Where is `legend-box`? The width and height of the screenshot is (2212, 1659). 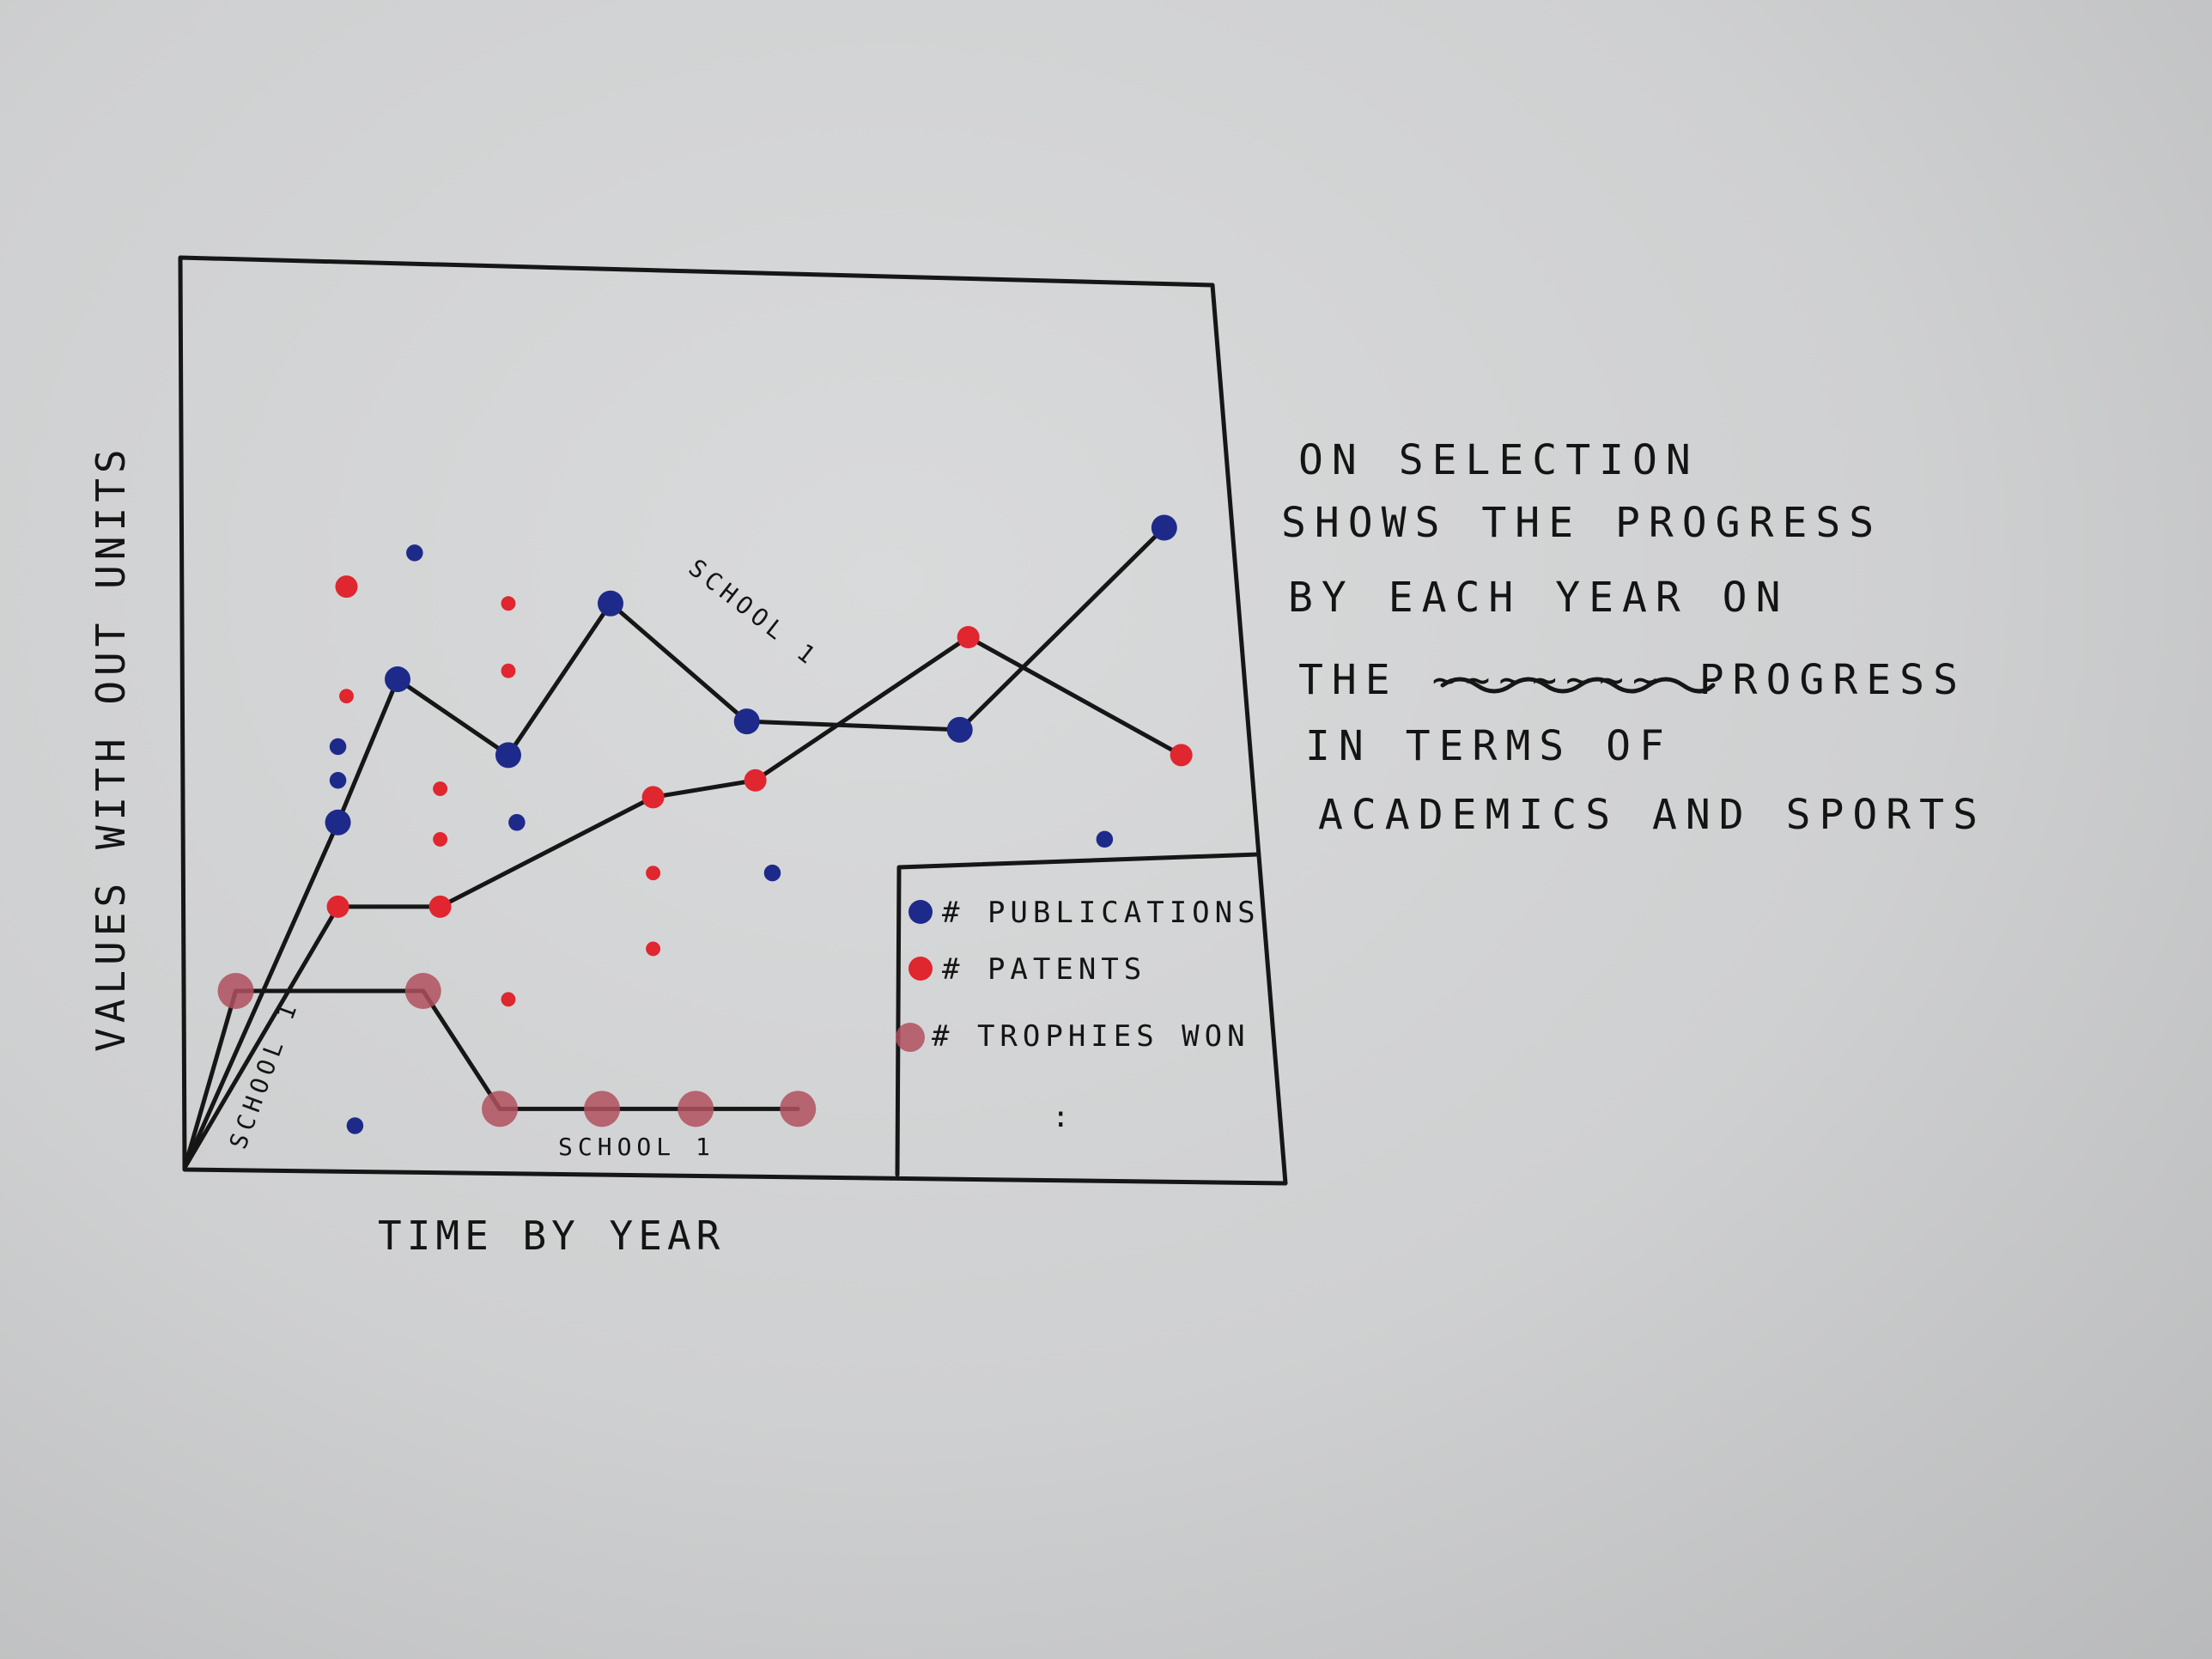
legend-box is located at coordinates (1078, 1014).